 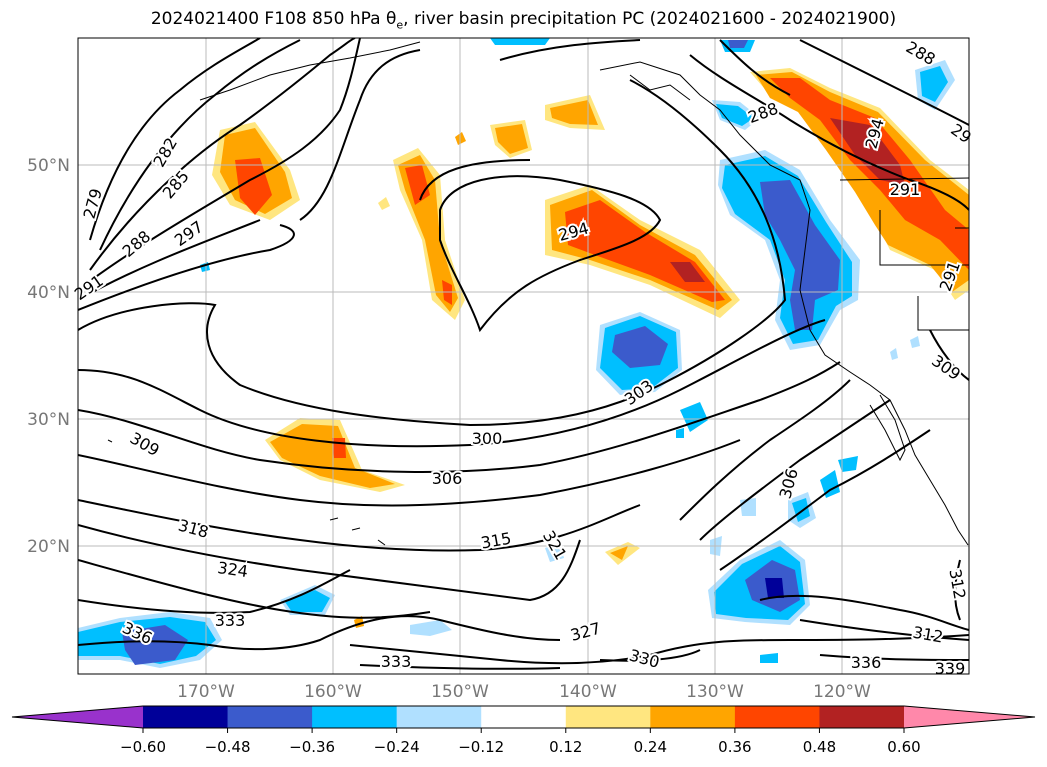 I want to click on colorbar-tick-label: −0.60, so click(x=143, y=747).